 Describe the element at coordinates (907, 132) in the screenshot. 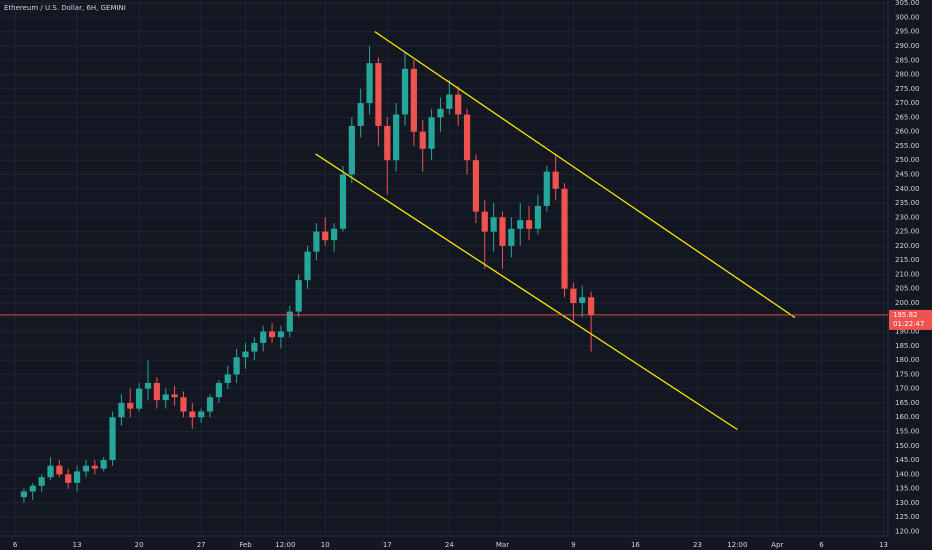

I see `y-tick-label: 260.00` at that location.